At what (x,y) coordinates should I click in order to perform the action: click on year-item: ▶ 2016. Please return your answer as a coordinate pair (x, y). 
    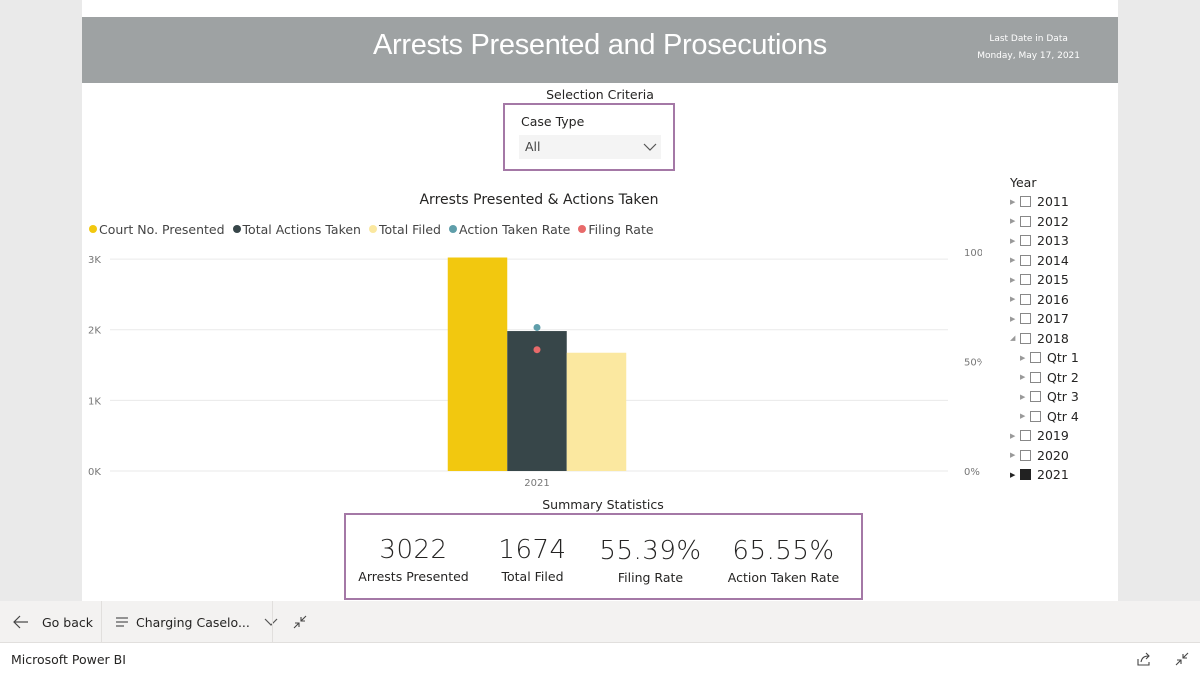
    Looking at the image, I should click on (1060, 300).